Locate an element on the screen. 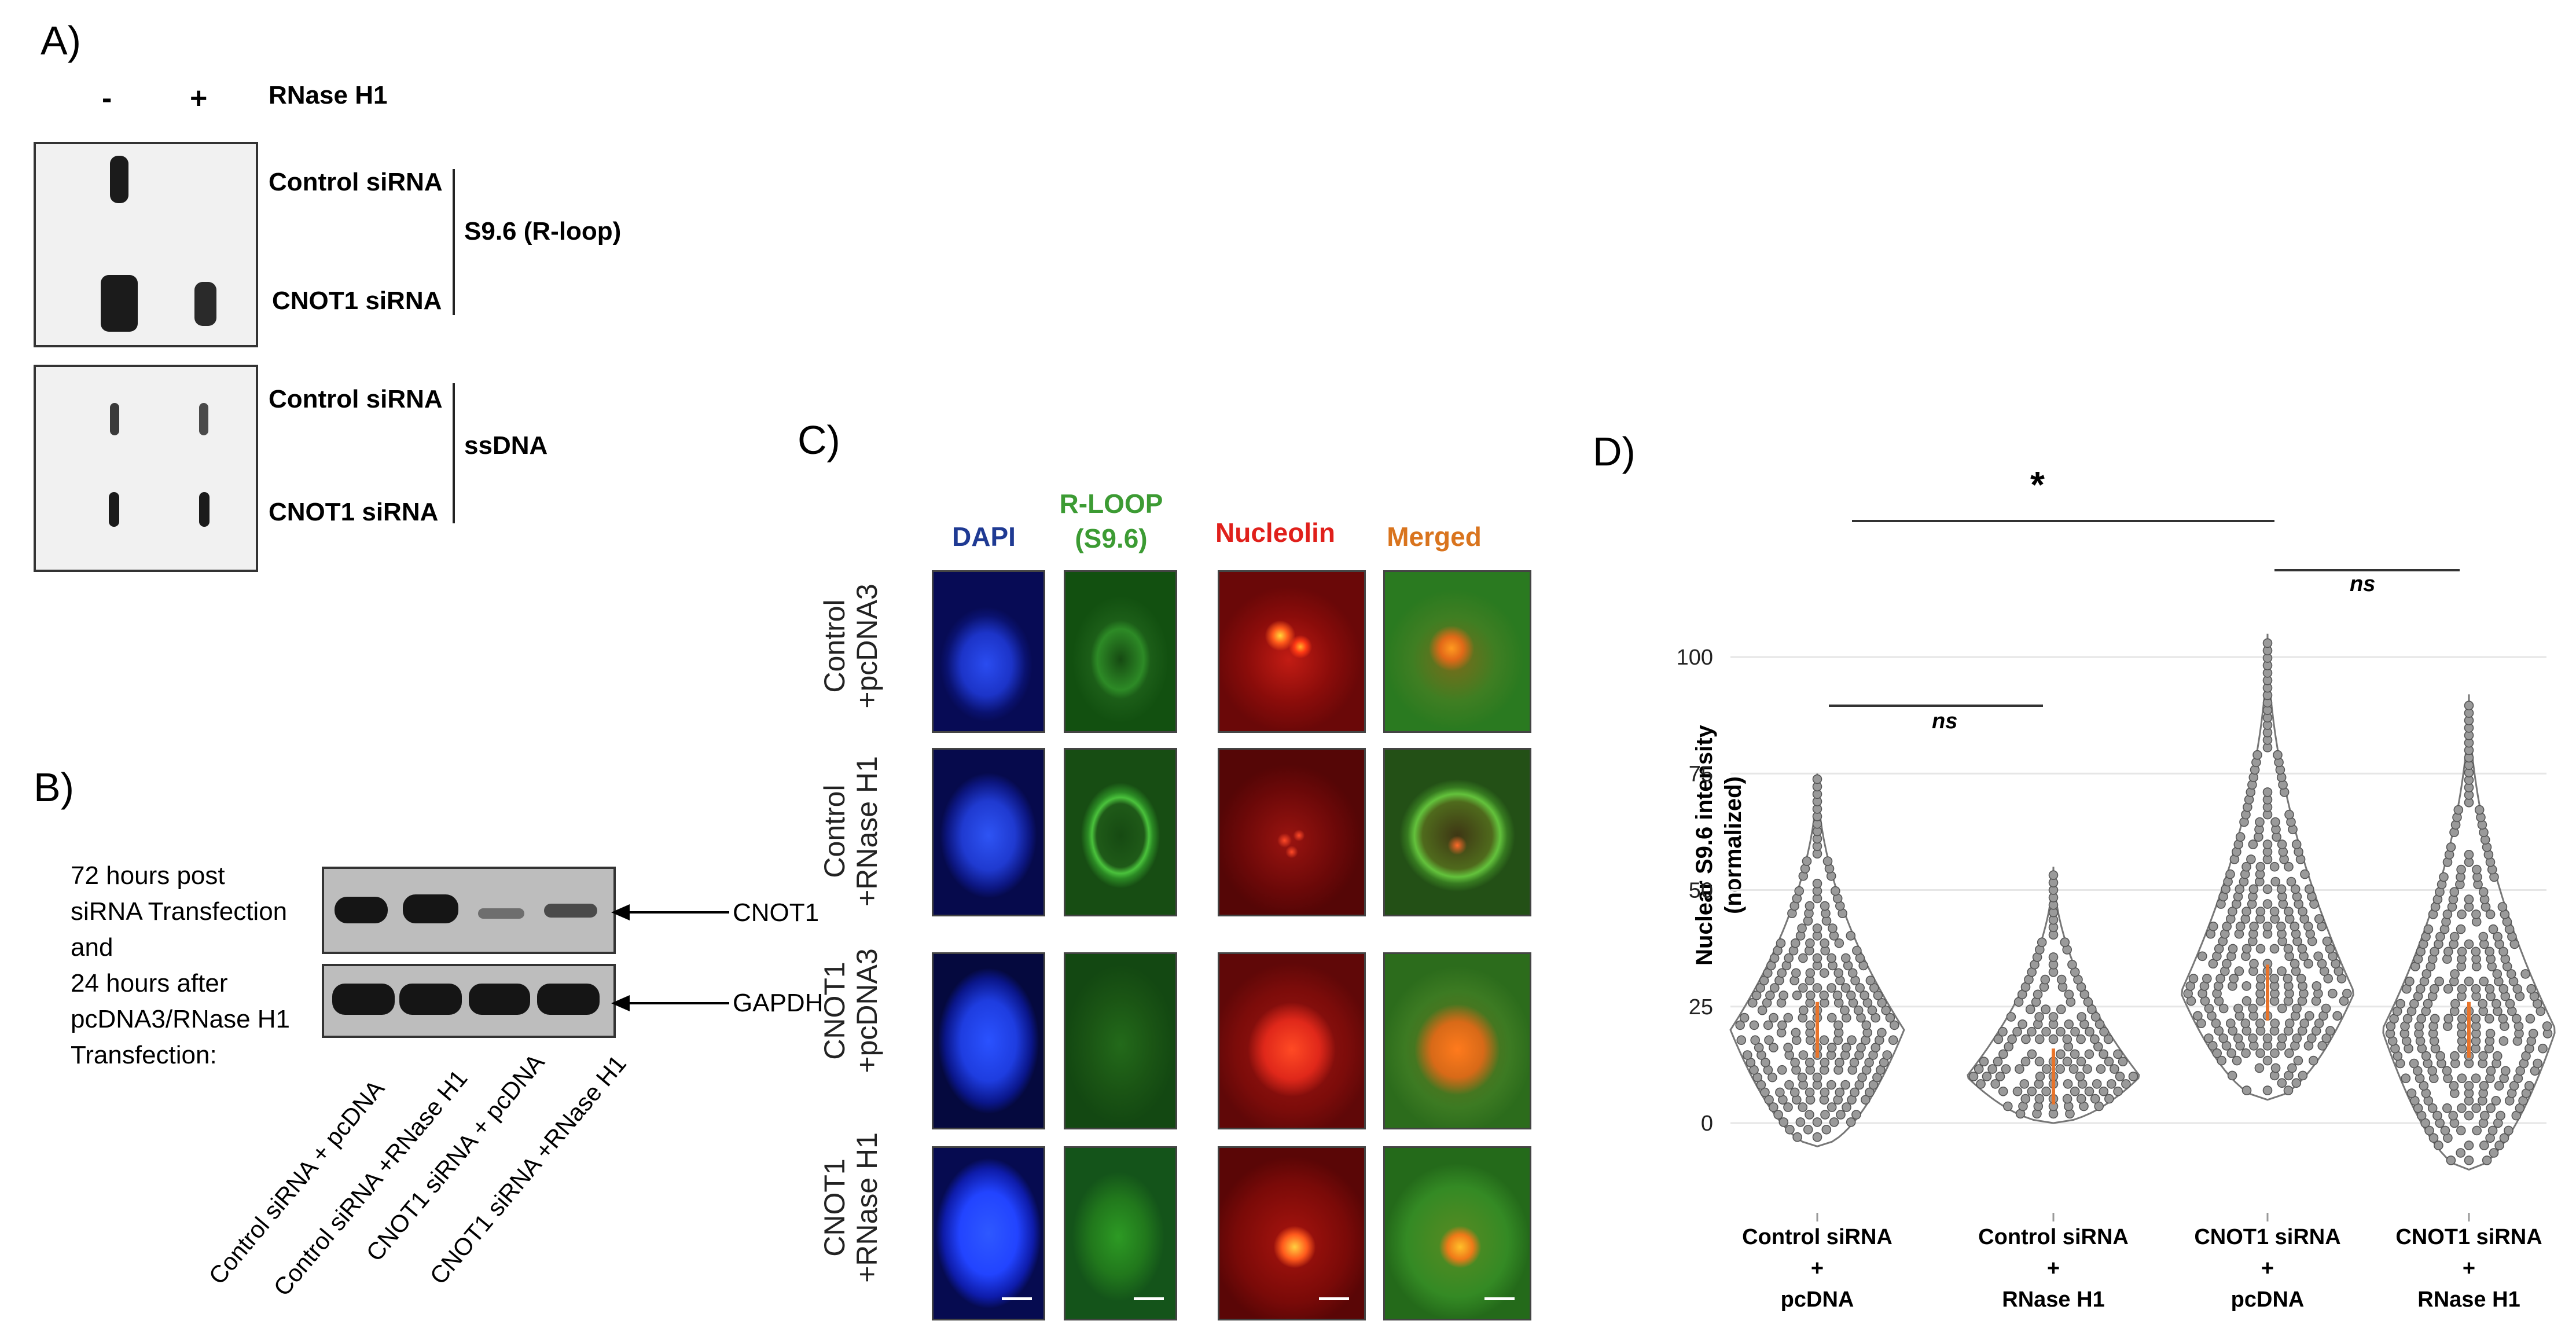 This screenshot has width=2576, height=1339. micrograph-rloop is located at coordinates (1121, 652).